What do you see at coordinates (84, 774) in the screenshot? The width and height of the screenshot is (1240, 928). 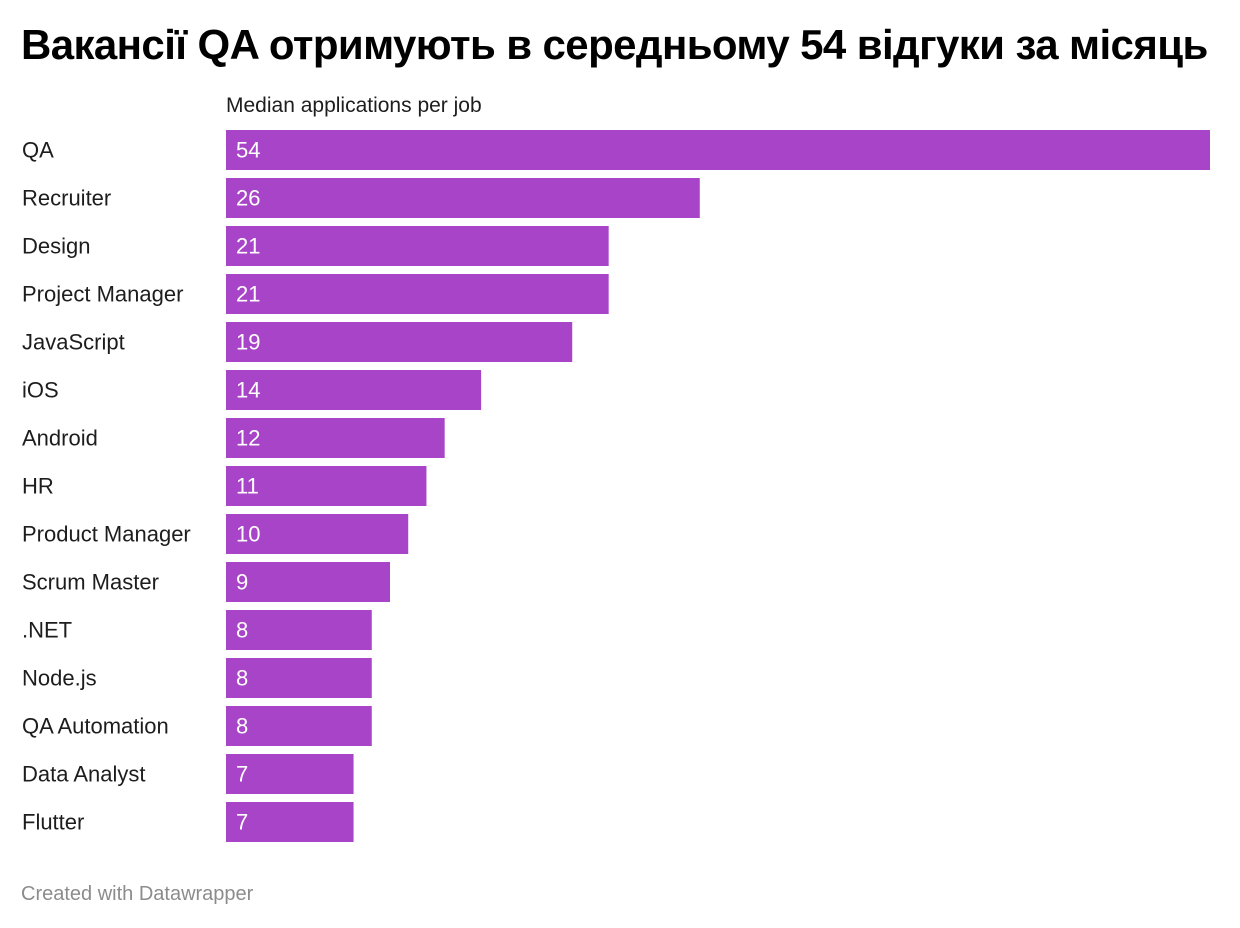 I see `category-label: Data Analyst` at bounding box center [84, 774].